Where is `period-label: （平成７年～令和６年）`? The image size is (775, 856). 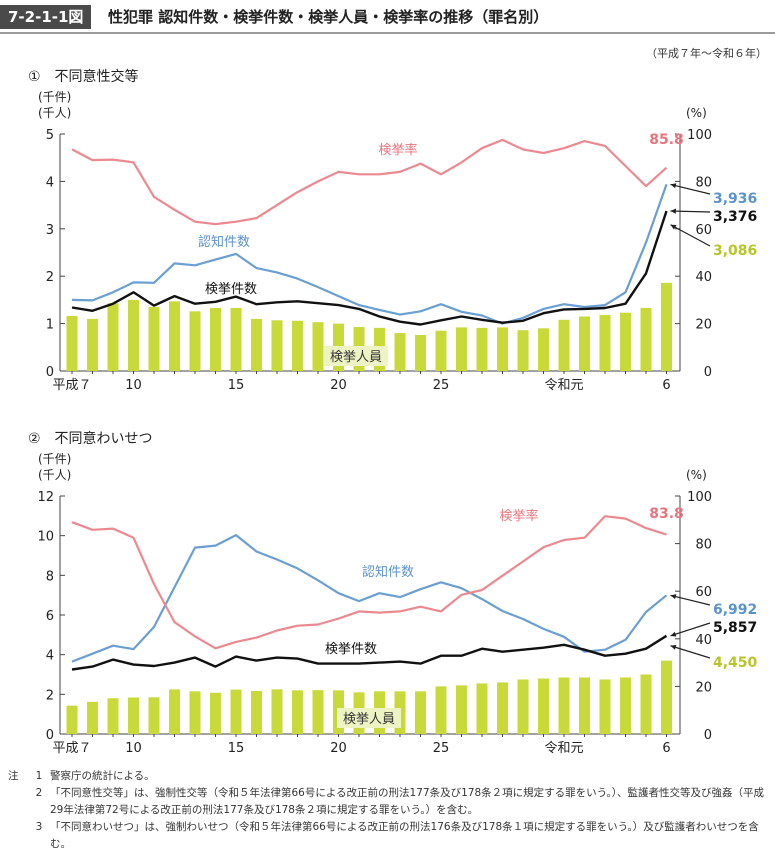 period-label: （平成７年～令和６年） is located at coordinates (706, 53).